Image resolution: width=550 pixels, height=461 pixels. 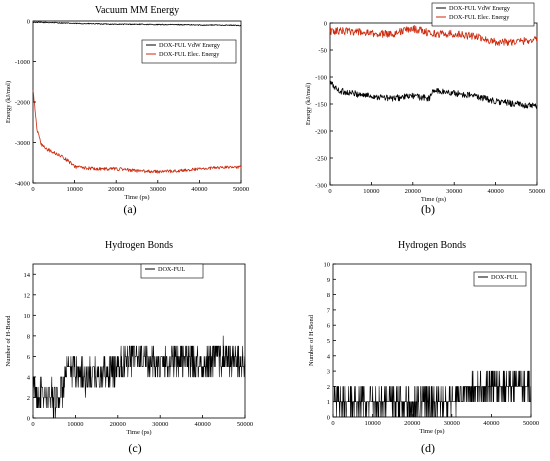 What do you see at coordinates (27, 295) in the screenshot?
I see `y-tick-label: 12` at bounding box center [27, 295].